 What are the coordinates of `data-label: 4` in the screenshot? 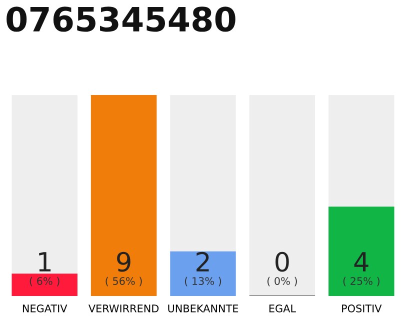 It's located at (361, 262).